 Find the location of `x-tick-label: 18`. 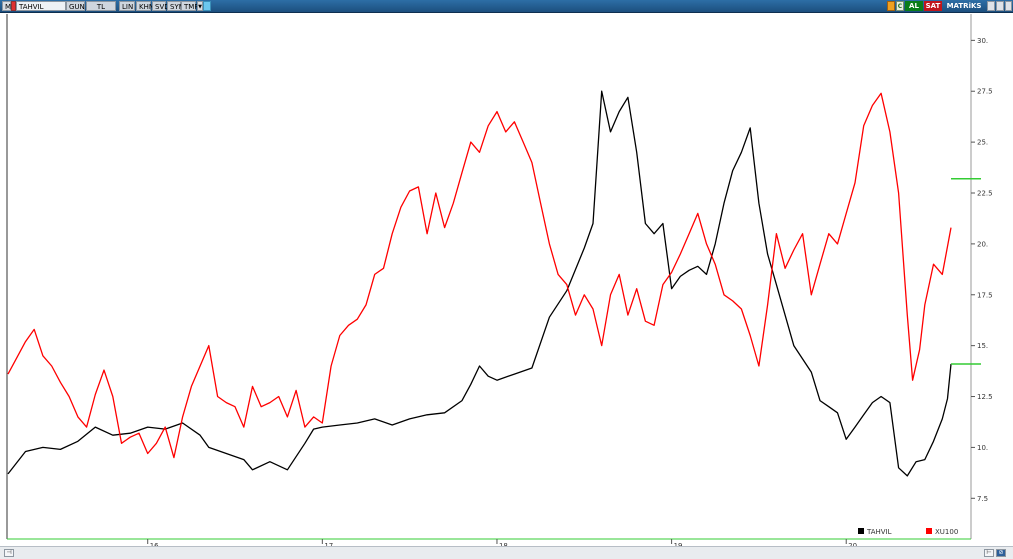

x-tick-label: 18 is located at coordinates (503, 544).